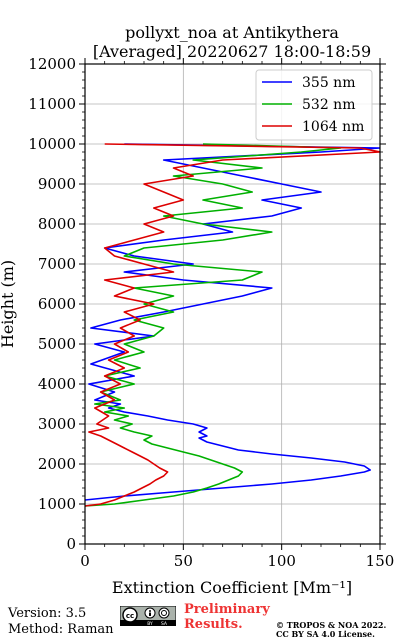 Image resolution: width=400 pixels, height=640 pixels. What do you see at coordinates (52, 144) in the screenshot?
I see `y-tick-label: 10000` at bounding box center [52, 144].